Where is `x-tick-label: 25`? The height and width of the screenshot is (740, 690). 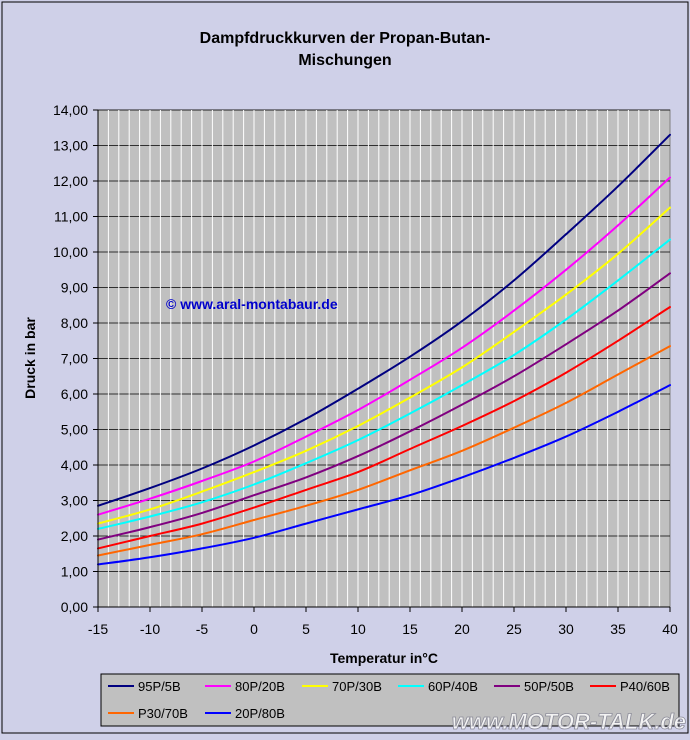 x-tick-label: 25 is located at coordinates (514, 629).